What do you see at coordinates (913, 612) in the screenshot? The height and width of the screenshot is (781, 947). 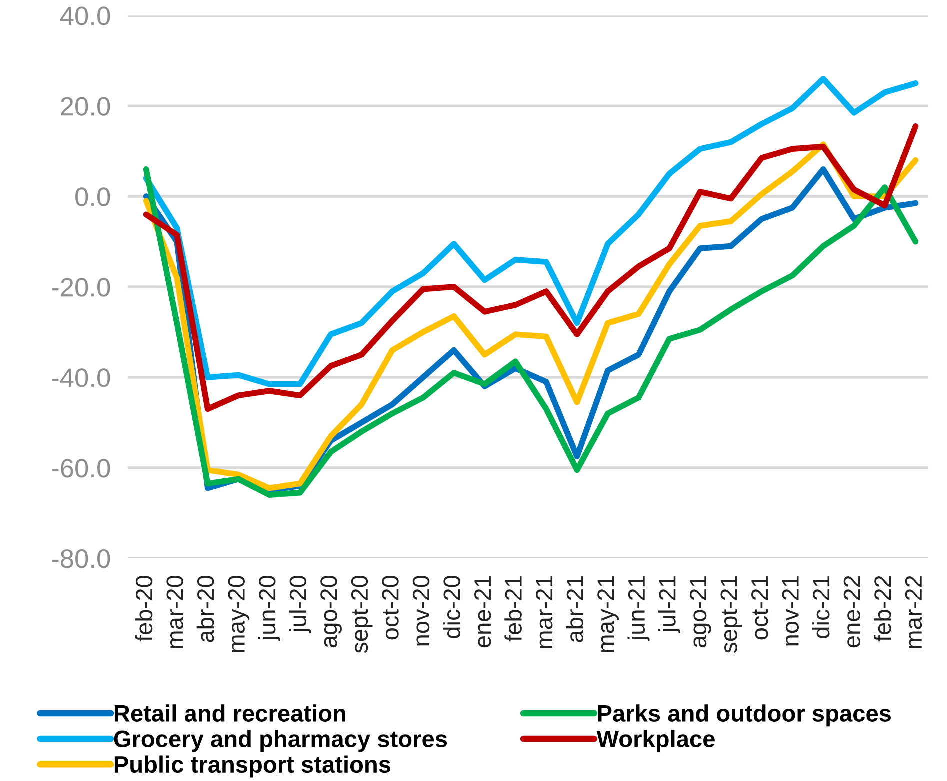 I see `x-tick-label: mar-22` at bounding box center [913, 612].